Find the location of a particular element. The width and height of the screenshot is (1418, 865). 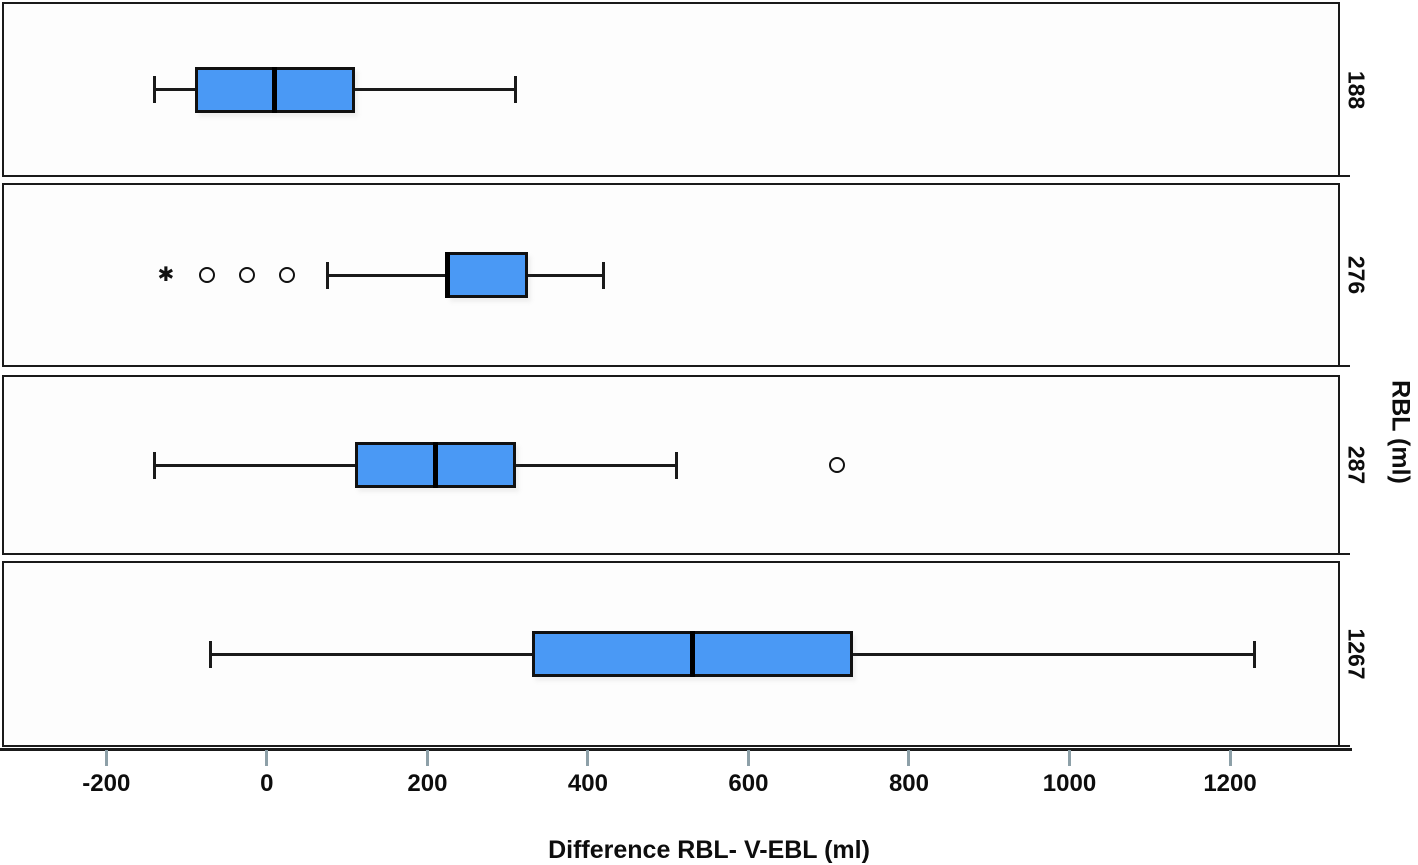

x-tick-label: 800 is located at coordinates (908, 783).